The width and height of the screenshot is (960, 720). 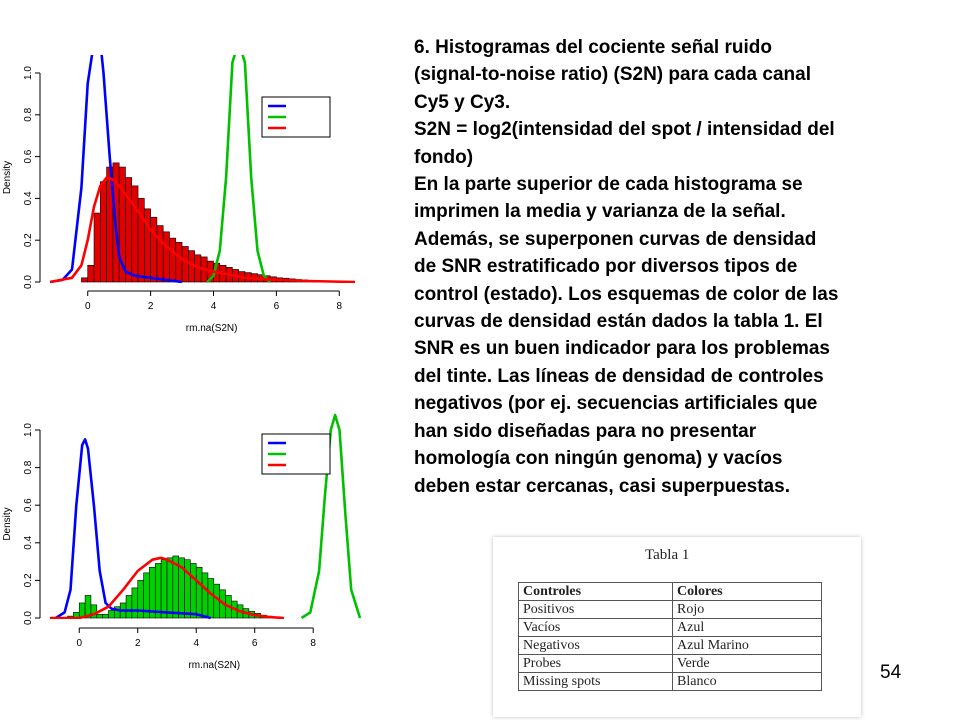 I want to click on table-cell: Verde, so click(x=747, y=663).